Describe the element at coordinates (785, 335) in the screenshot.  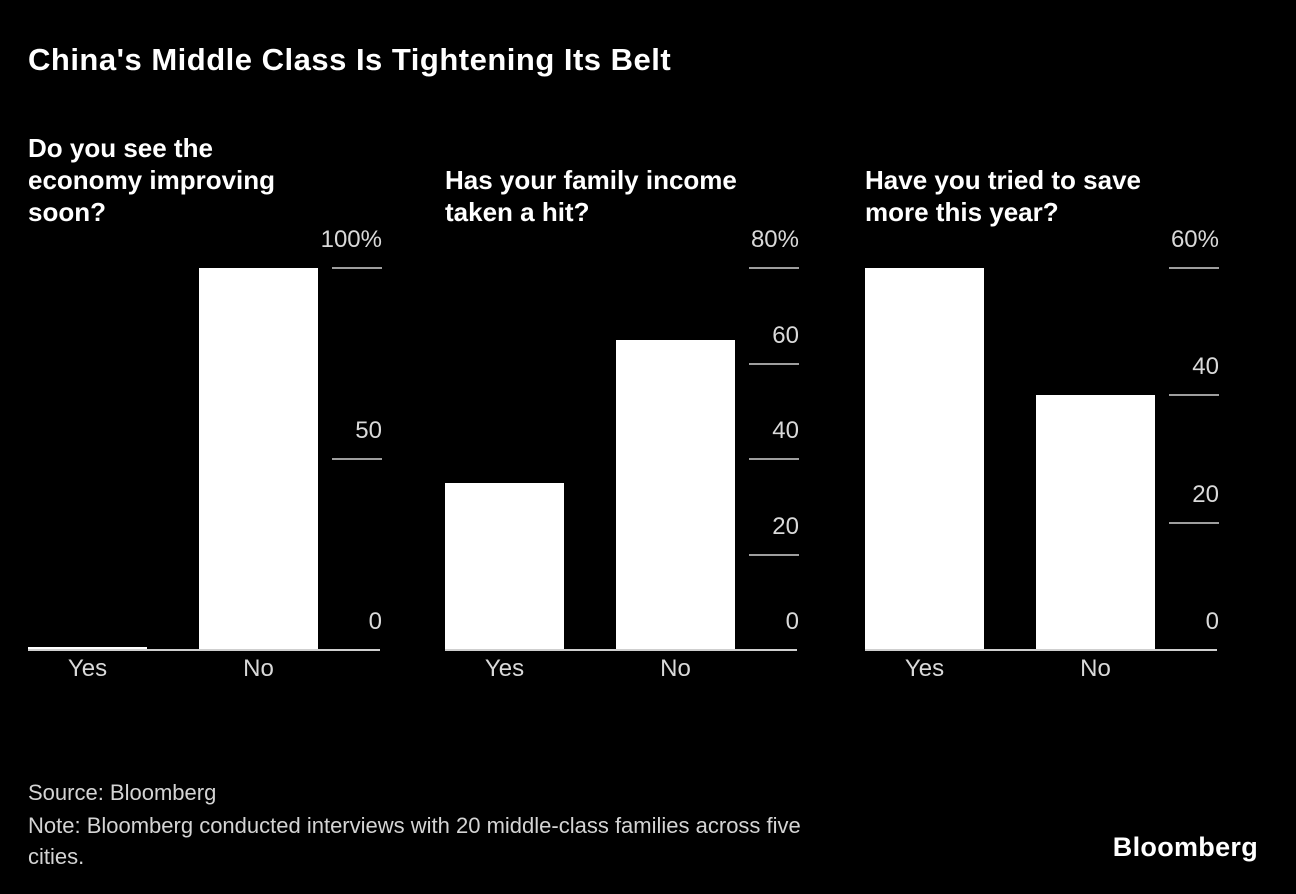
I see `y-tick-label: 60` at that location.